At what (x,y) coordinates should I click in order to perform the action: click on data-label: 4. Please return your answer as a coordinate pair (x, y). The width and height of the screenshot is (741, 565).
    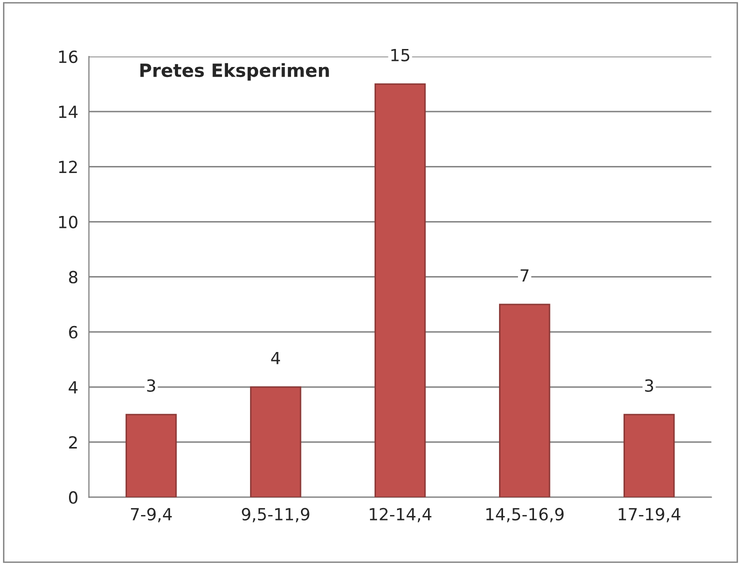
    Looking at the image, I should click on (275, 358).